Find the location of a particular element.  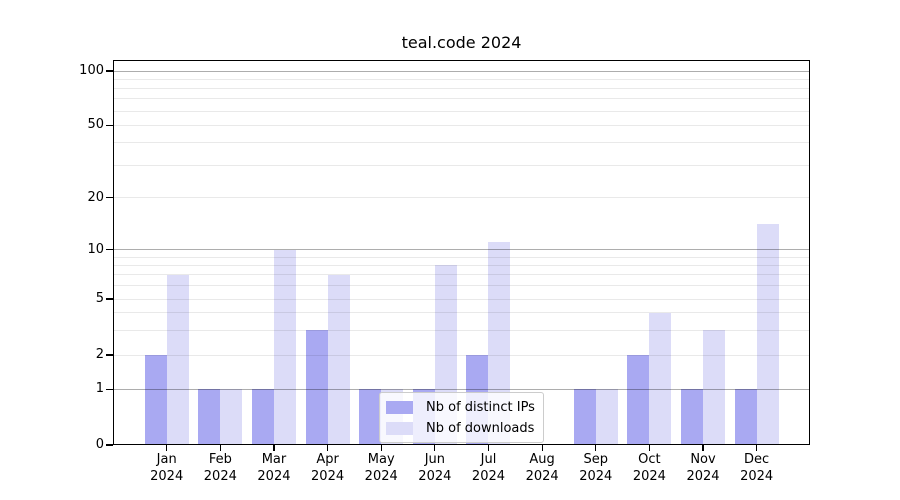

y-tick-label-10: 10 is located at coordinates (95, 249).